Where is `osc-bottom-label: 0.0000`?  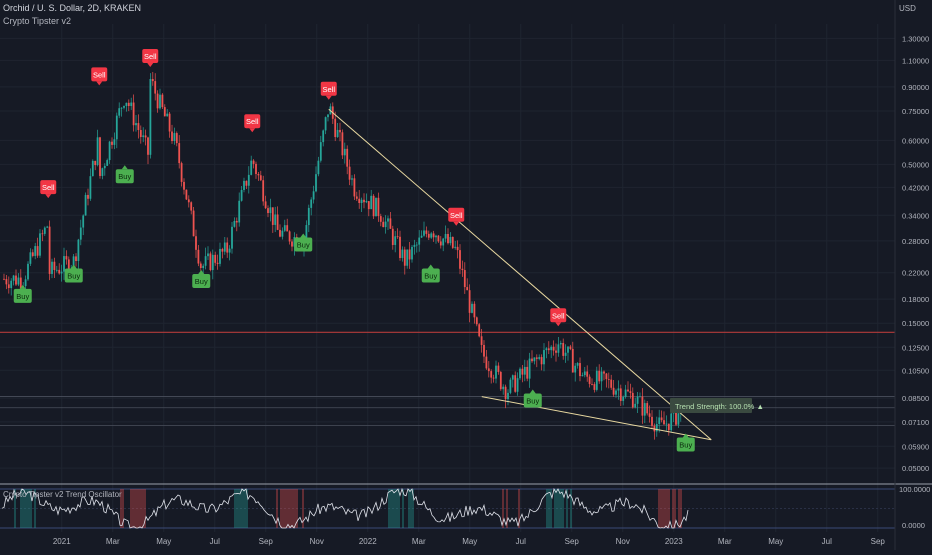
osc-bottom-label: 0.0000 is located at coordinates (913, 525).